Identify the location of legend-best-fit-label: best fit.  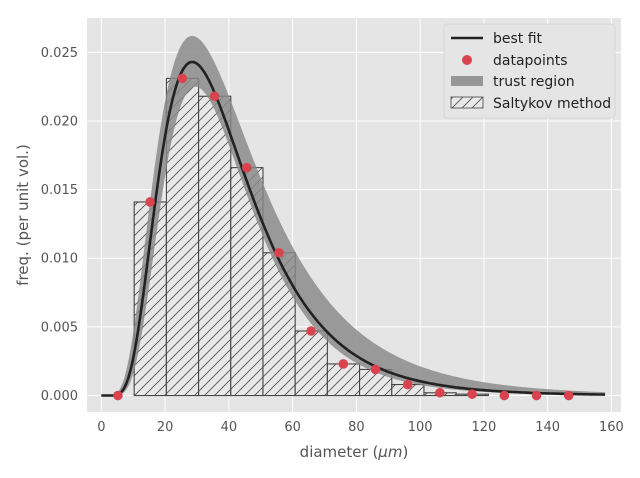
(518, 39).